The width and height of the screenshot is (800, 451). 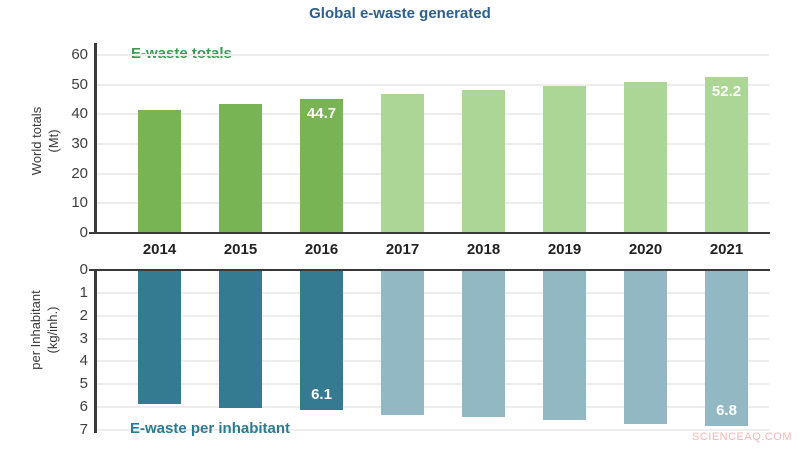 What do you see at coordinates (35, 330) in the screenshot?
I see `per-inhabitant-y-axis-title-line1: per Inhabitant` at bounding box center [35, 330].